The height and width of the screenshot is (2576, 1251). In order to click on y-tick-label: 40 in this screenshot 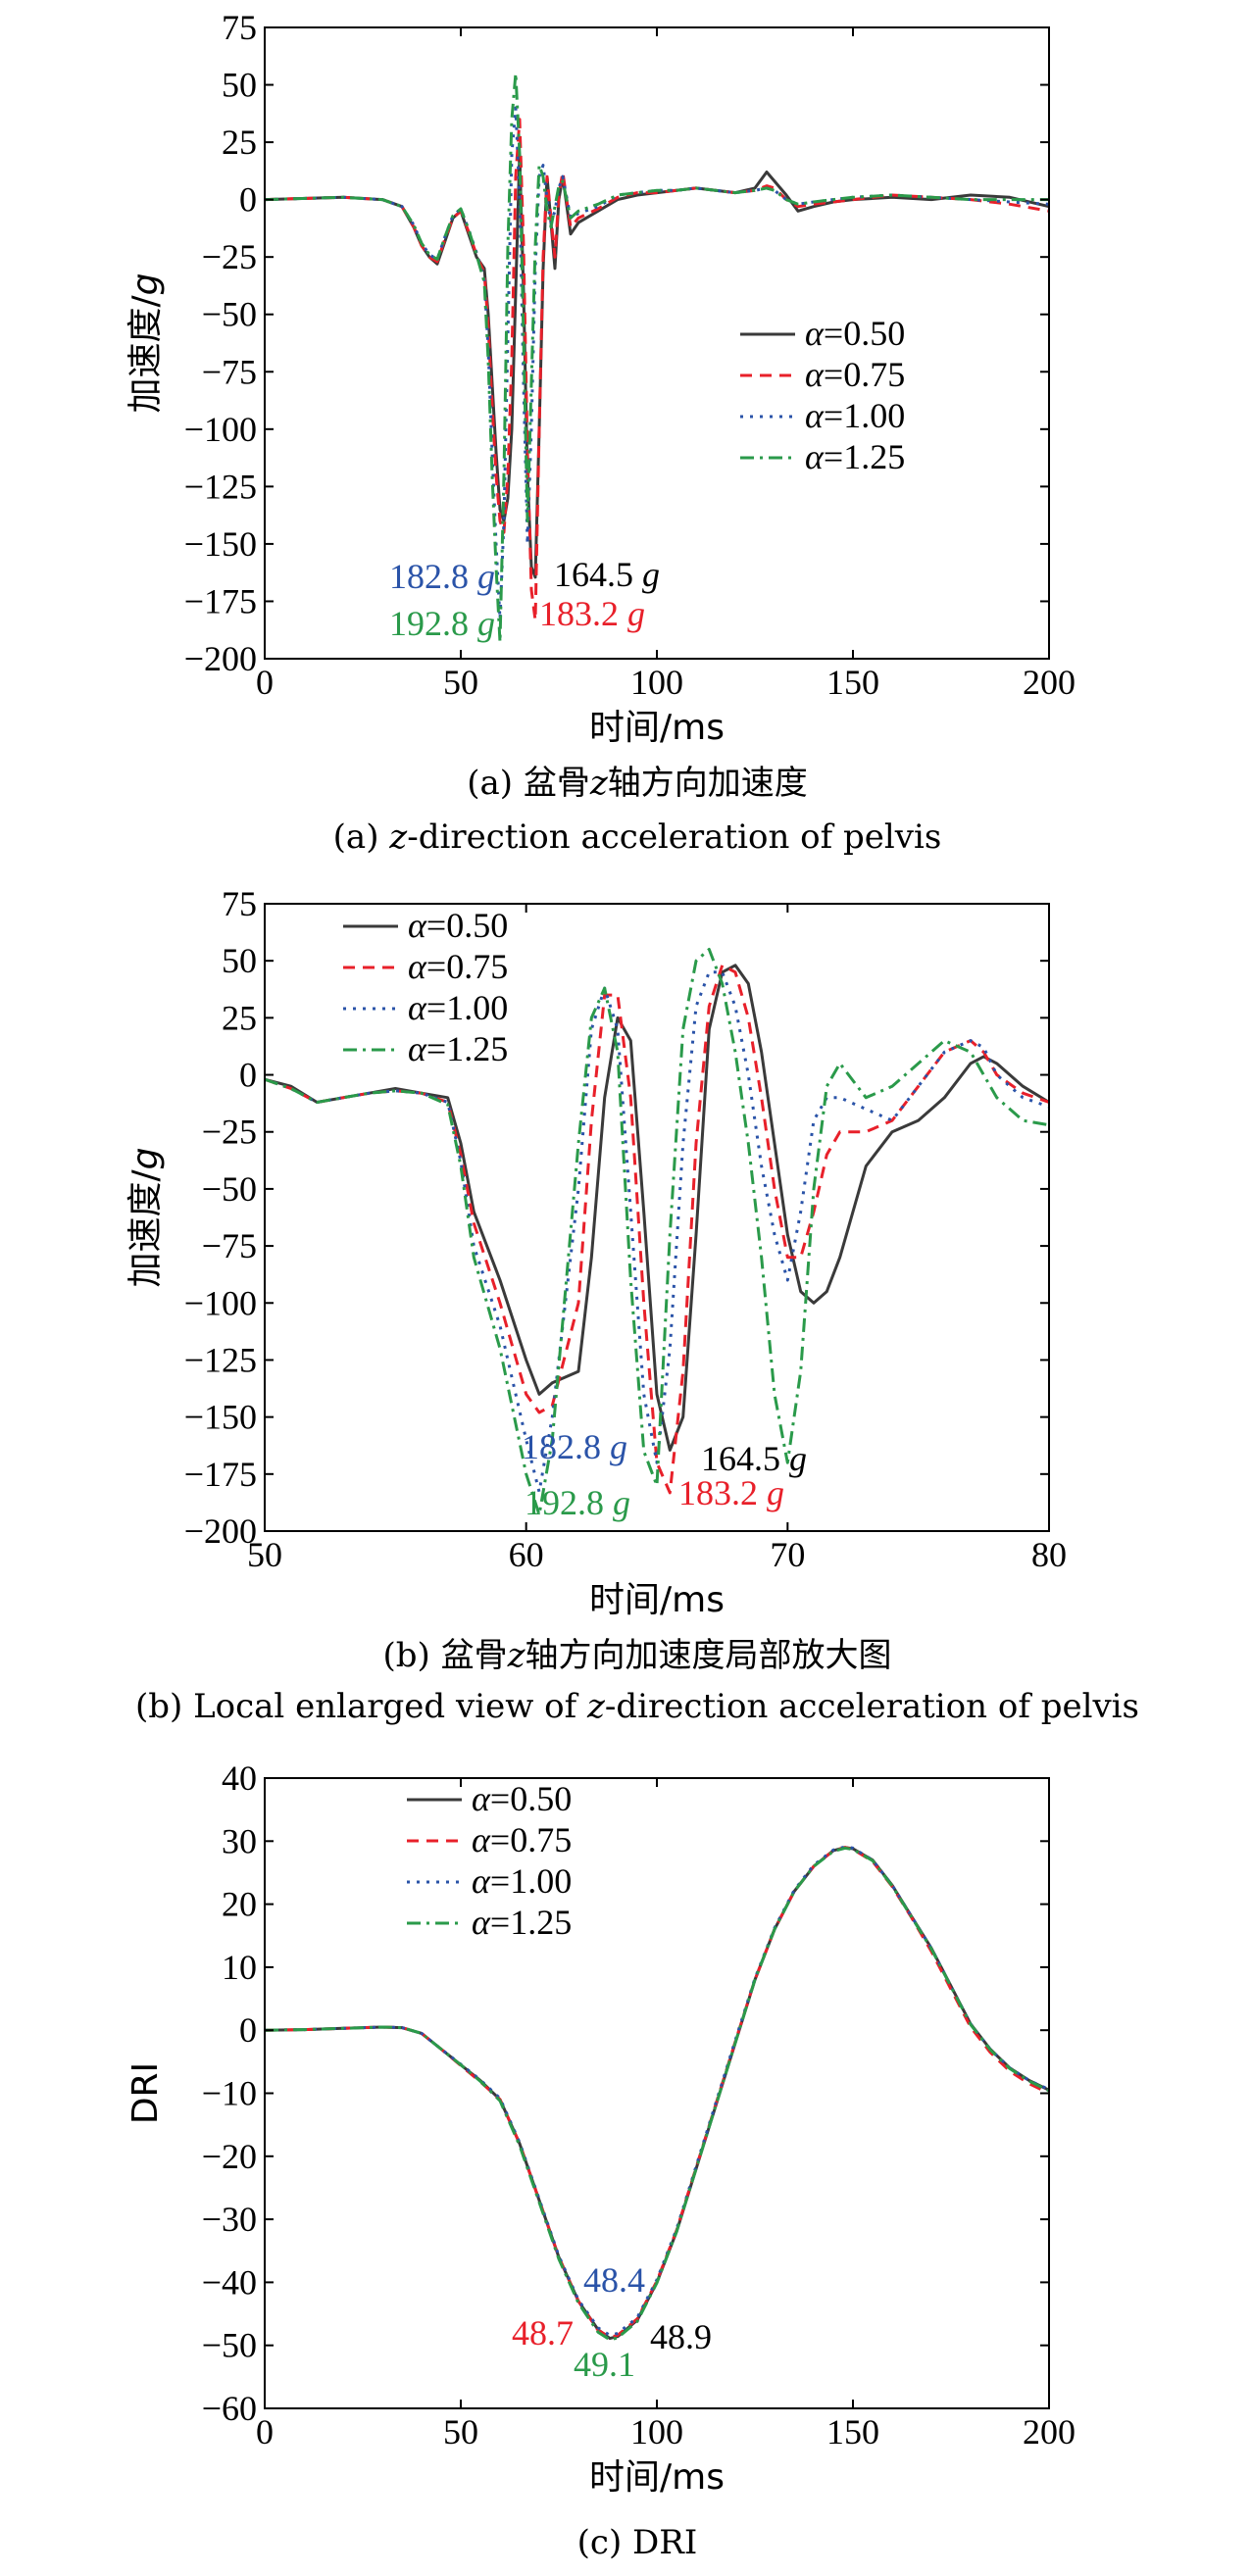, I will do `click(239, 1778)`.